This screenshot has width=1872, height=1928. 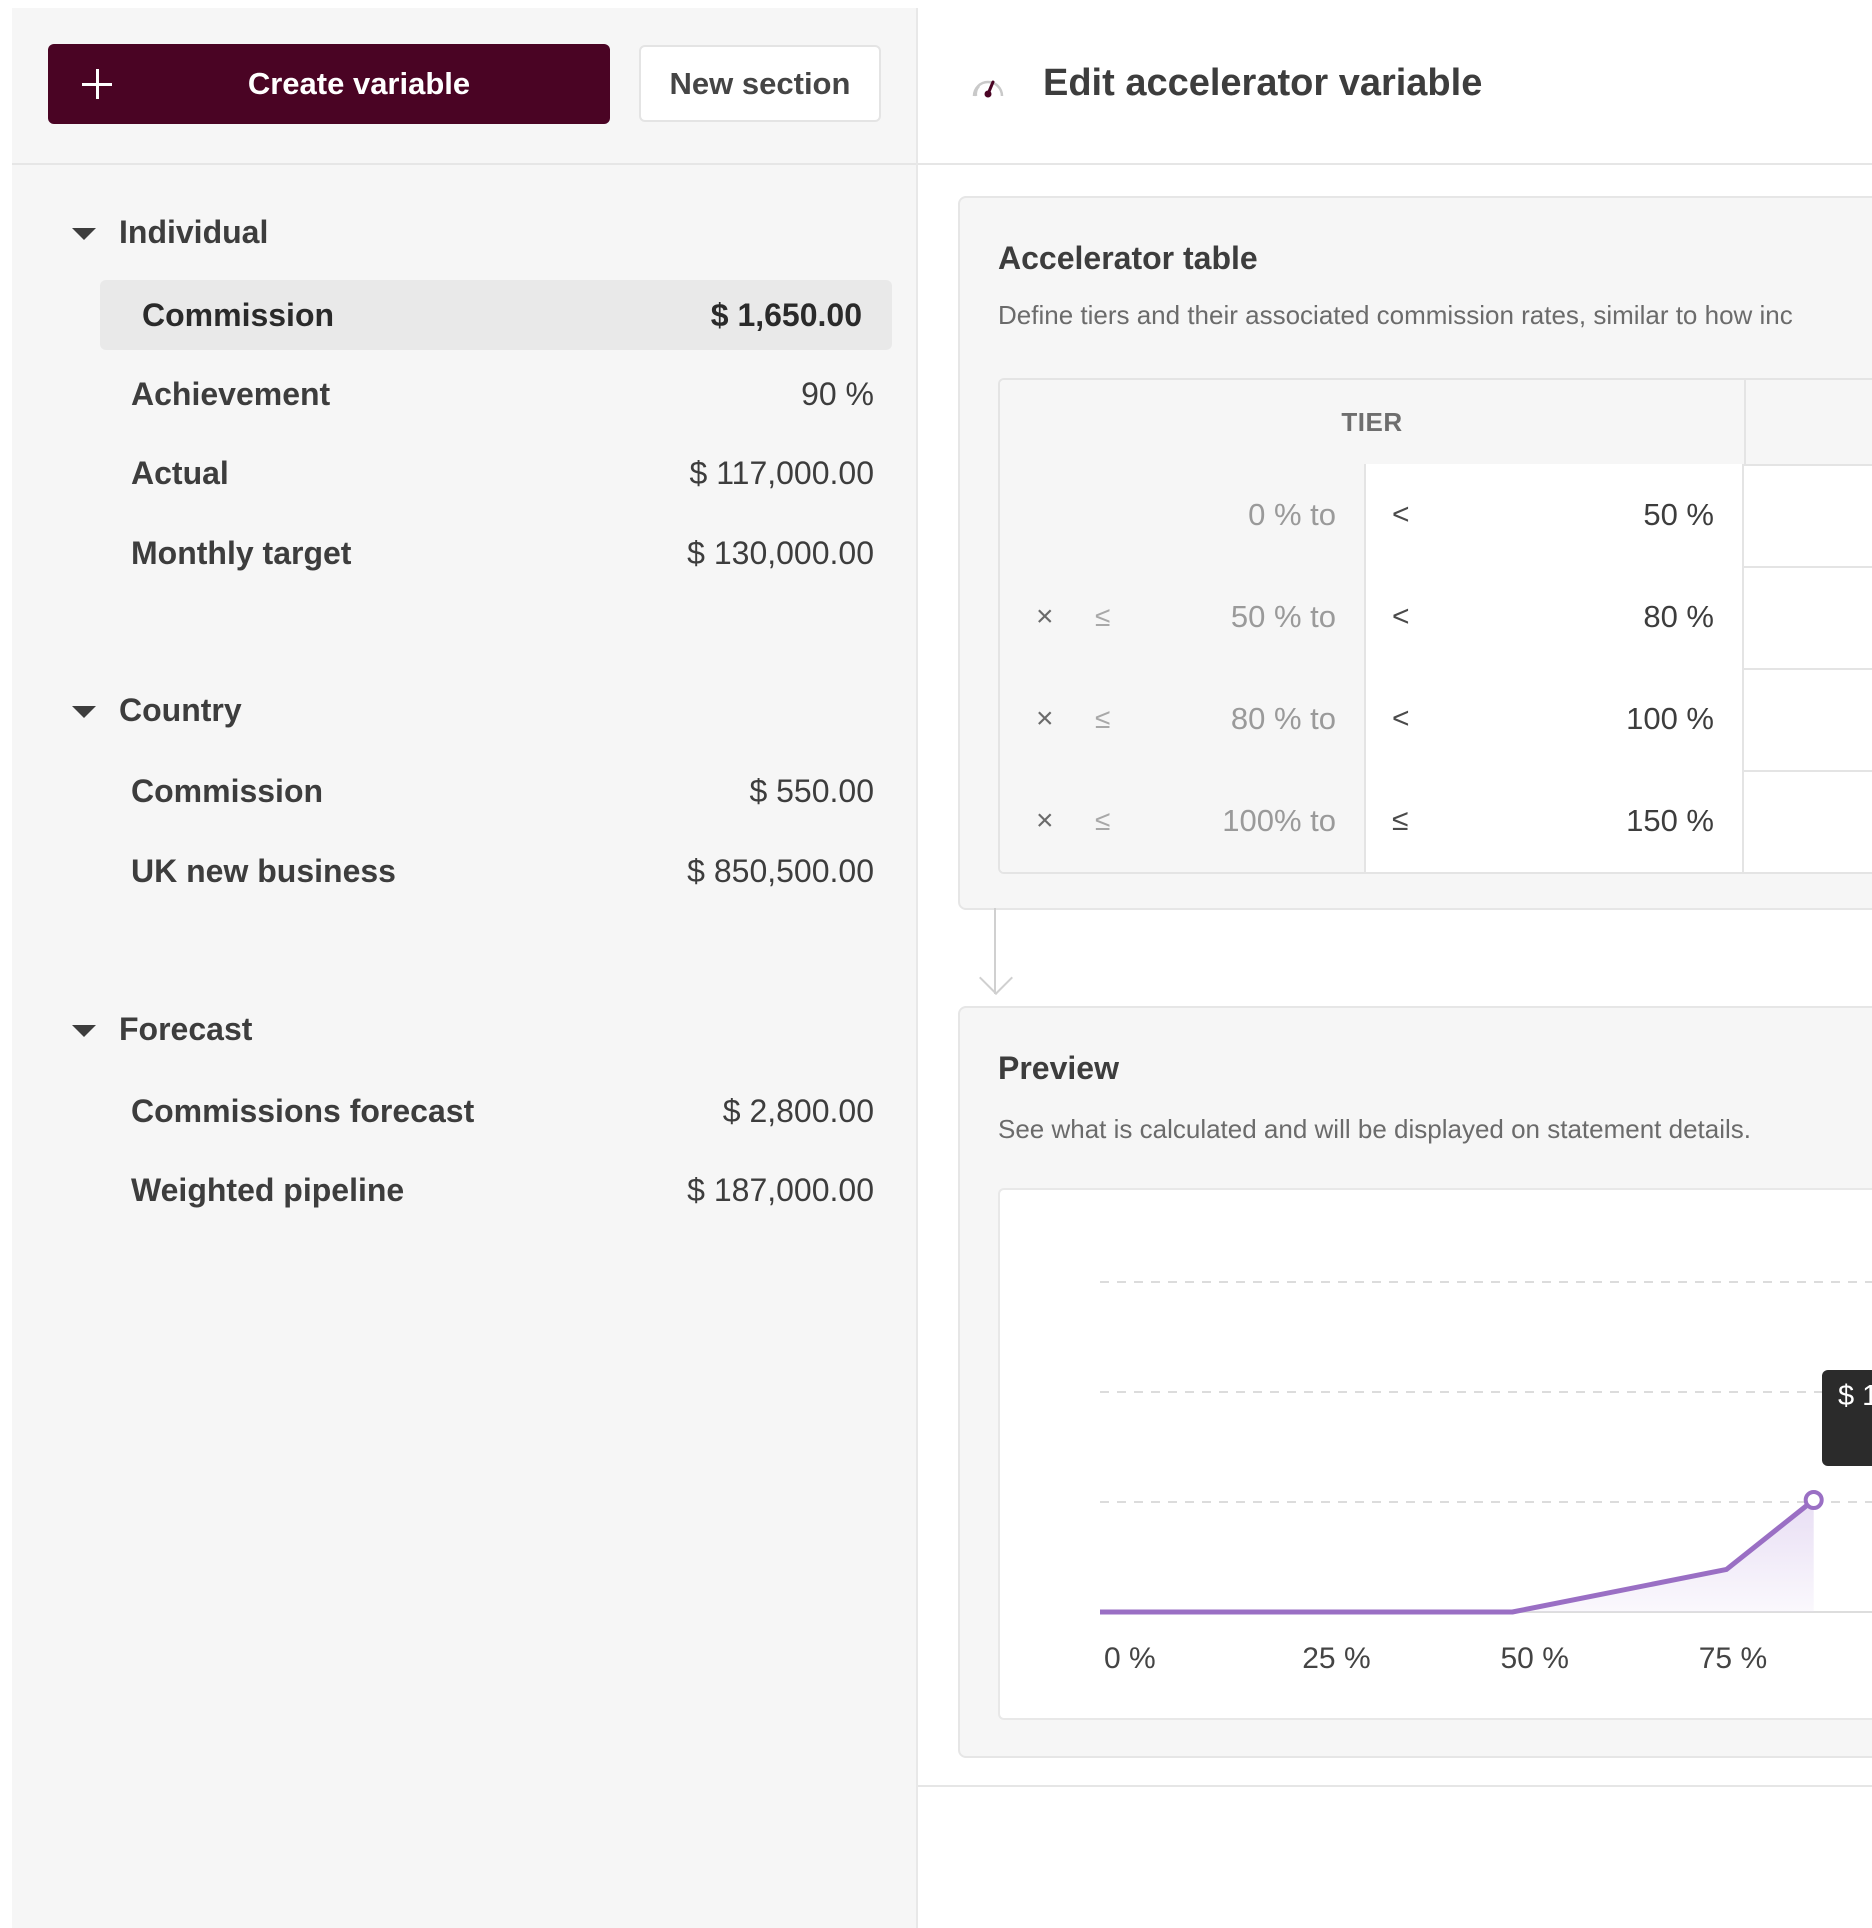 I want to click on section-header-forecast: Forecast, so click(x=464, y=1029).